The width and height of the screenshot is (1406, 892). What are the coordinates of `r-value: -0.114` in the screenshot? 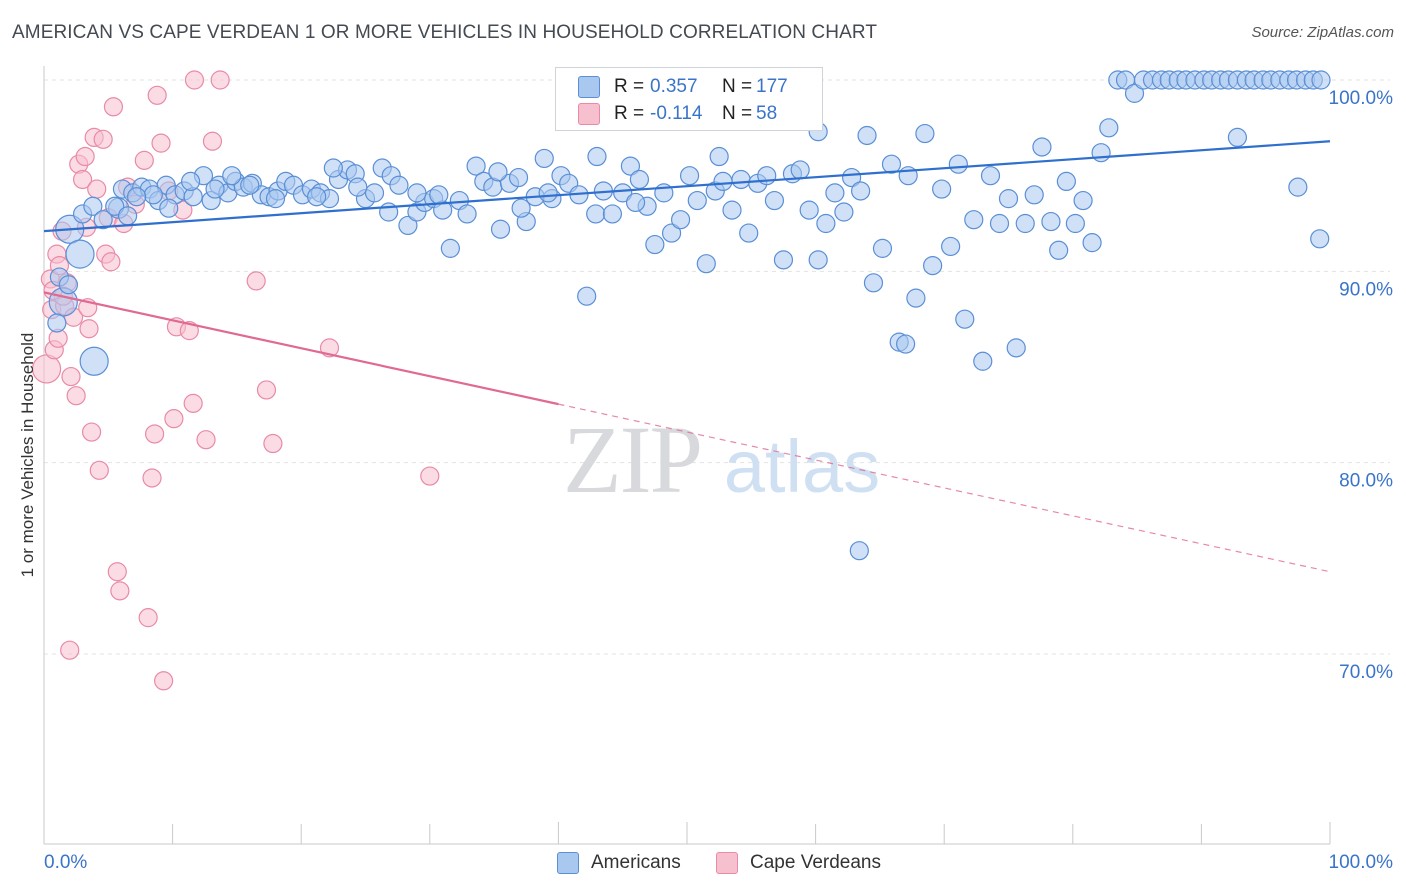 It's located at (676, 113).